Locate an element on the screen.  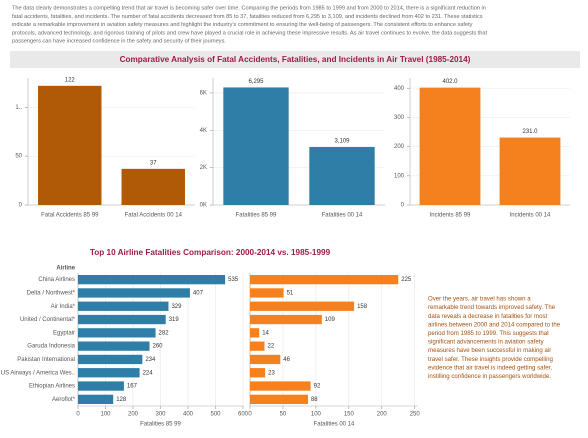
value-label: 92 is located at coordinates (317, 387).